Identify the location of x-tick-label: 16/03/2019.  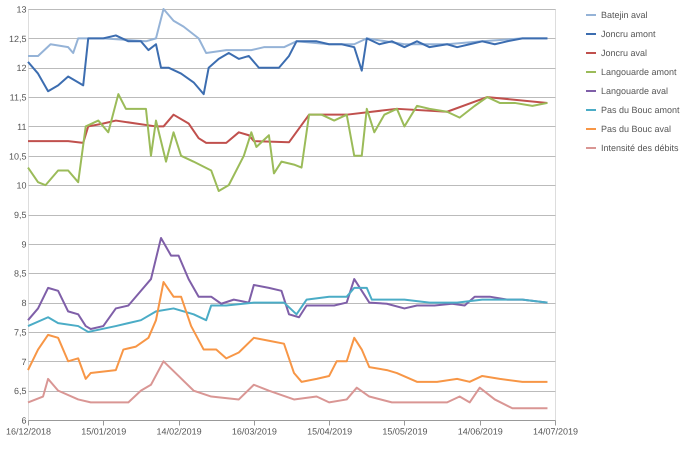
(254, 431).